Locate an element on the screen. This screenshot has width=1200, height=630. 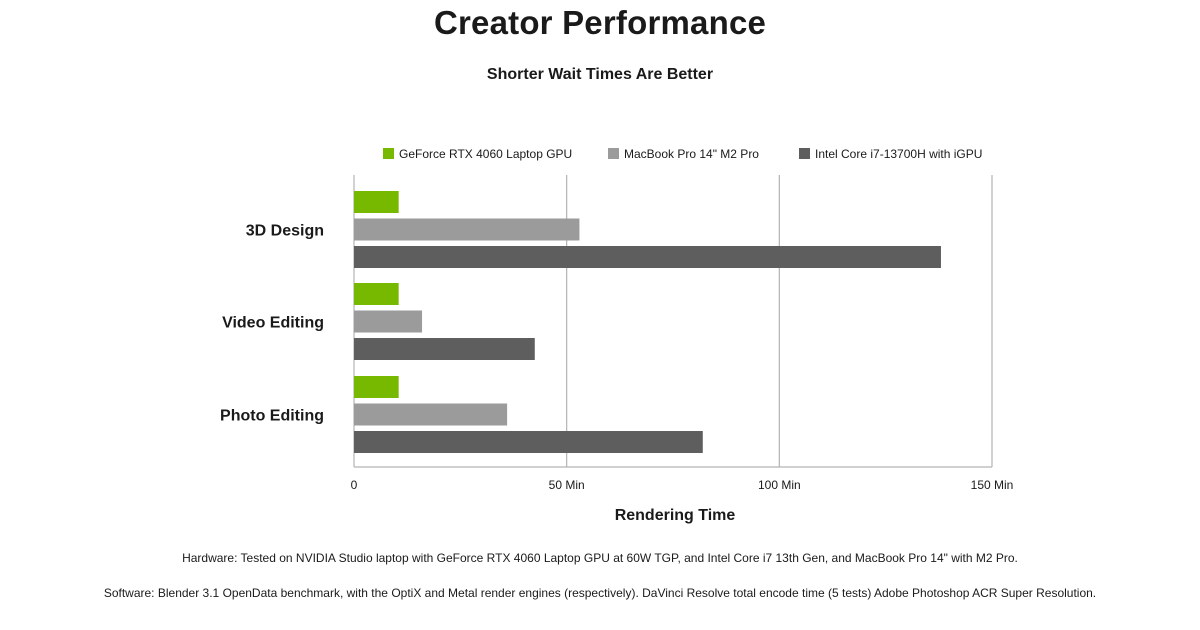
bar-photo-editing-intel-core-i7-13700h-with-igpu is located at coordinates (528, 442).